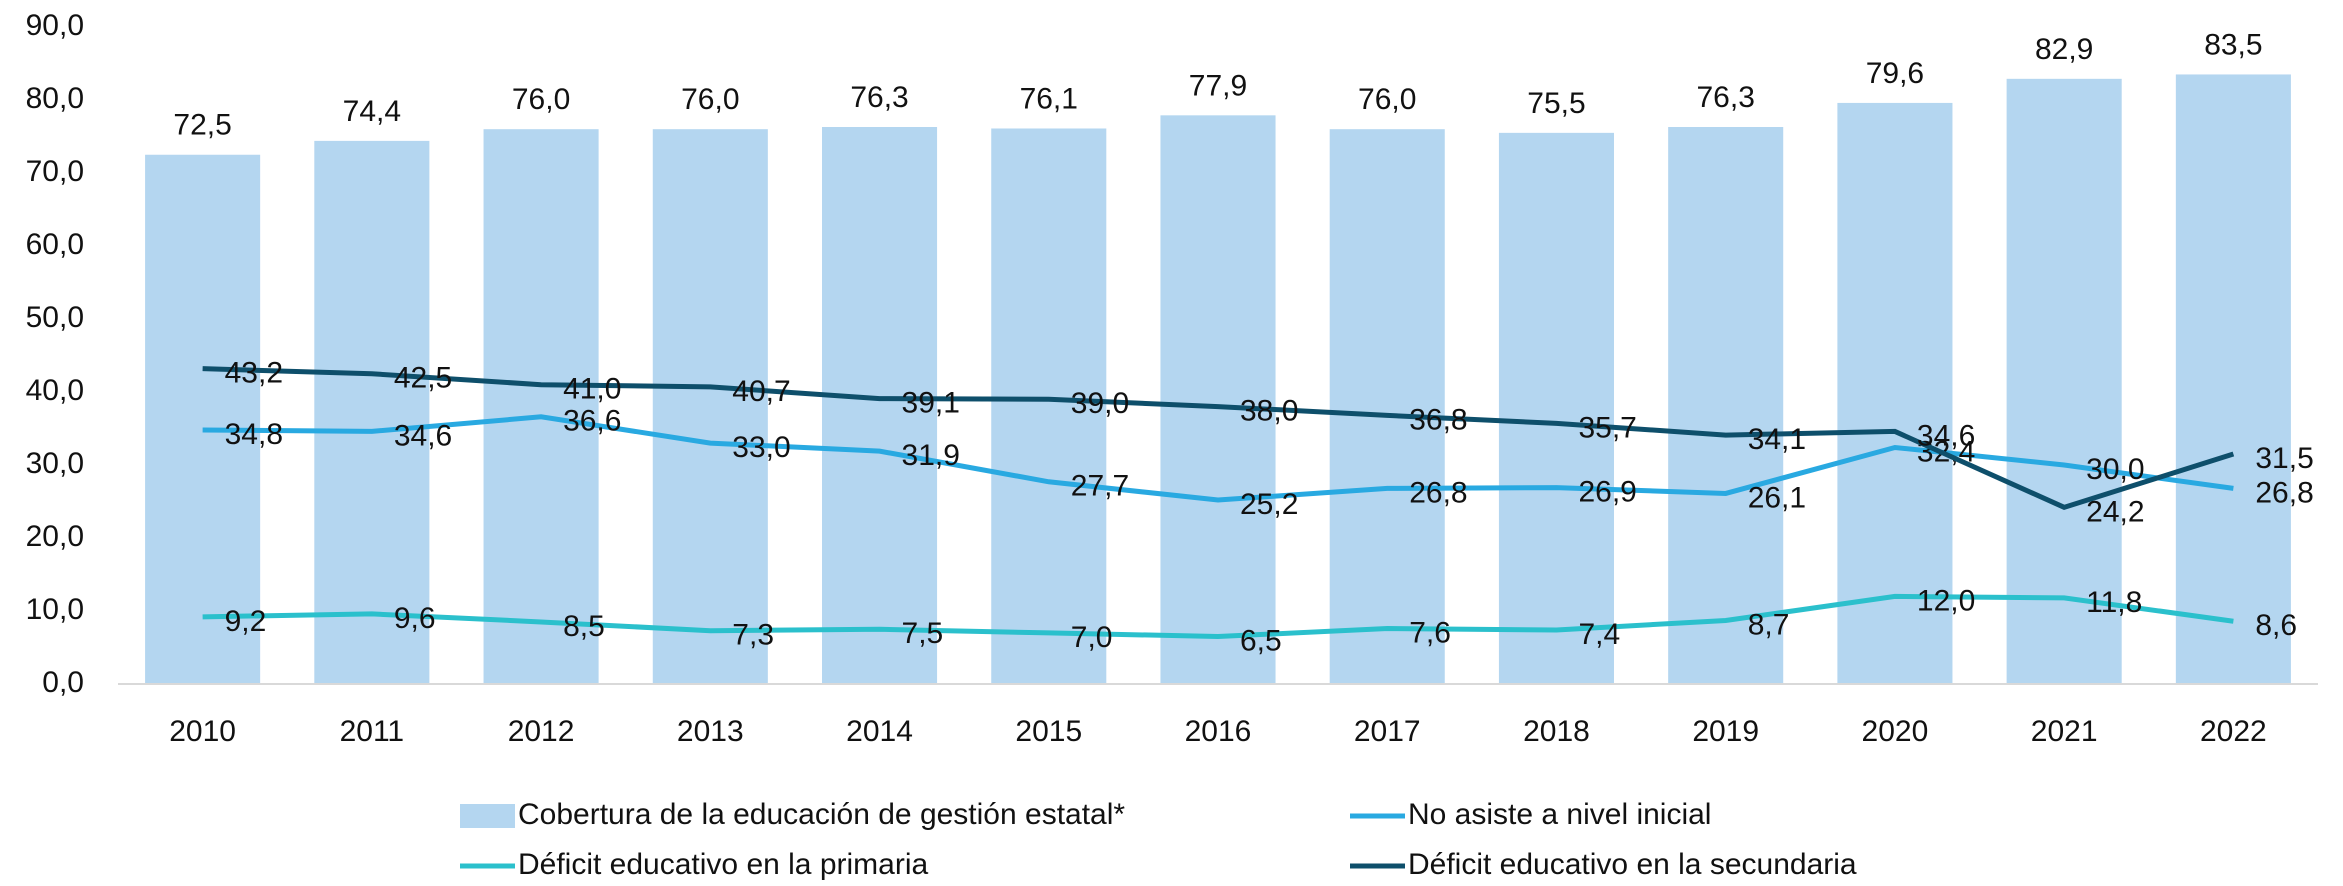 Image resolution: width=2343 pixels, height=886 pixels. Describe the element at coordinates (1261, 640) in the screenshot. I see `data-label: 6,5` at that location.